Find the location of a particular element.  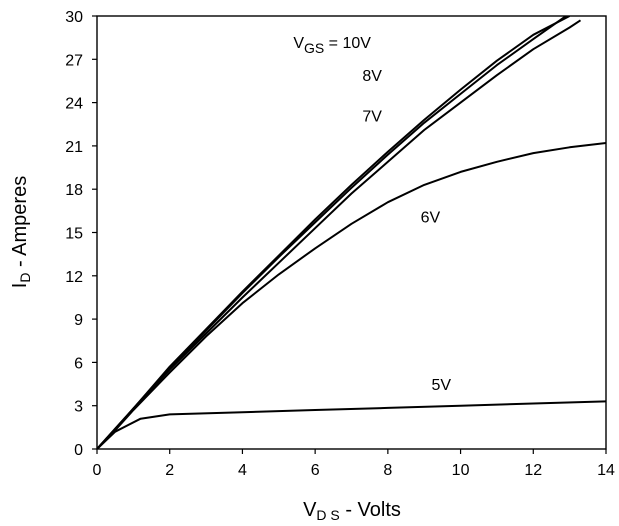

x-tick-label: 10 is located at coordinates (461, 470).